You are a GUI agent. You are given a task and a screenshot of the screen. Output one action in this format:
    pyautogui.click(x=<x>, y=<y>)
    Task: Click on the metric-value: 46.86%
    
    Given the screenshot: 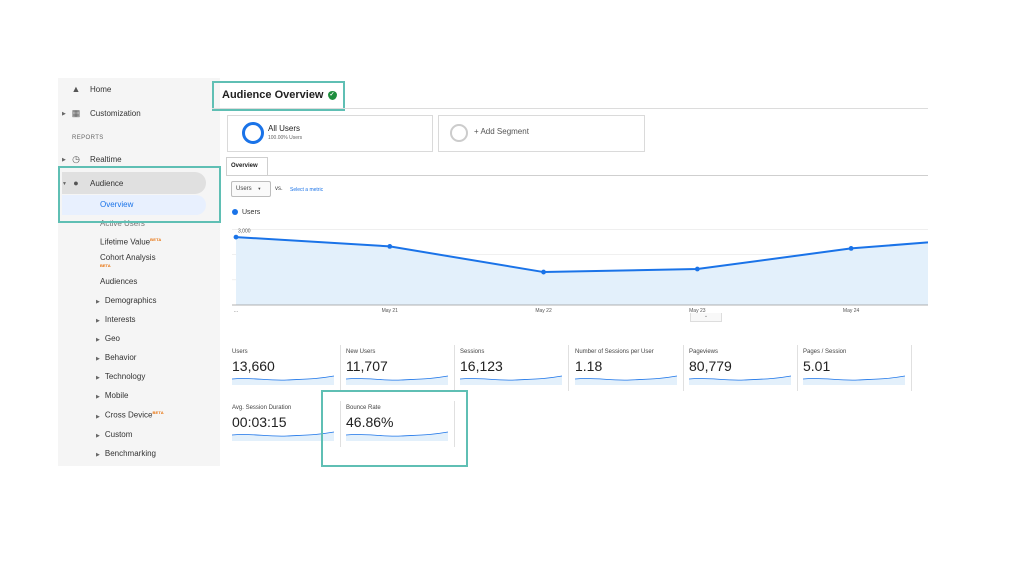 What is the action you would take?
    pyautogui.click(x=370, y=422)
    